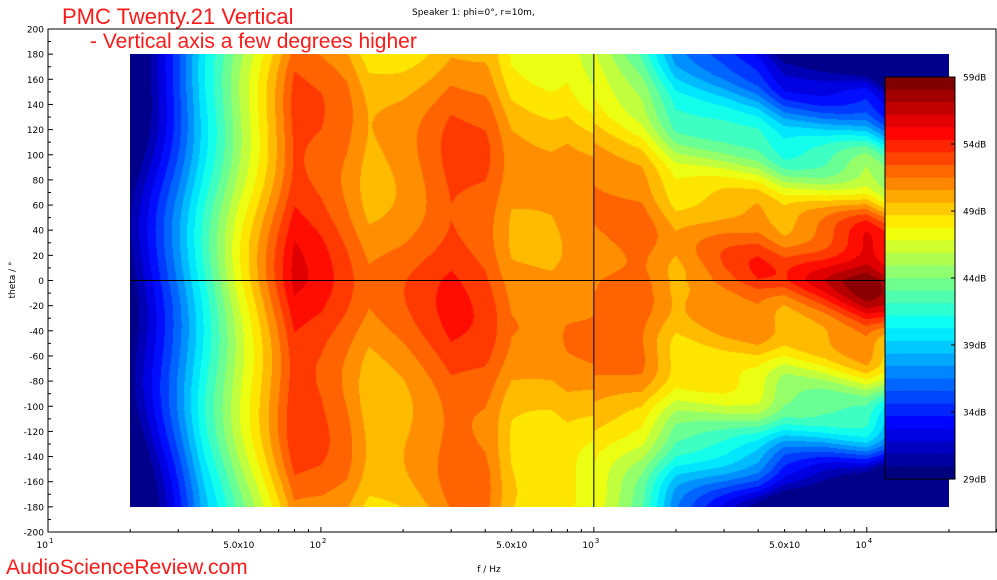  Describe the element at coordinates (473, 13) in the screenshot. I see `chart-subtitle: Speaker 1: phi=0°, r=10m,` at that location.